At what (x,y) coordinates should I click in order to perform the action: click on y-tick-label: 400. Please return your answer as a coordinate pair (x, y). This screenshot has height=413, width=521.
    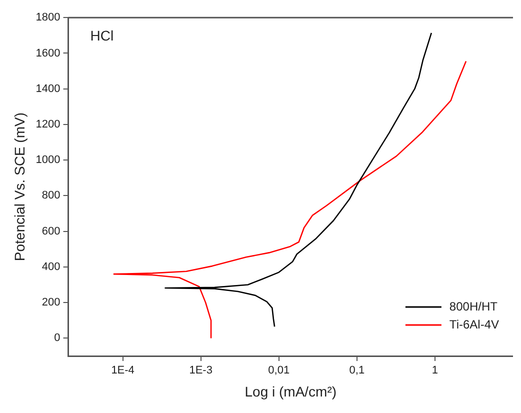
    Looking at the image, I should click on (51, 266).